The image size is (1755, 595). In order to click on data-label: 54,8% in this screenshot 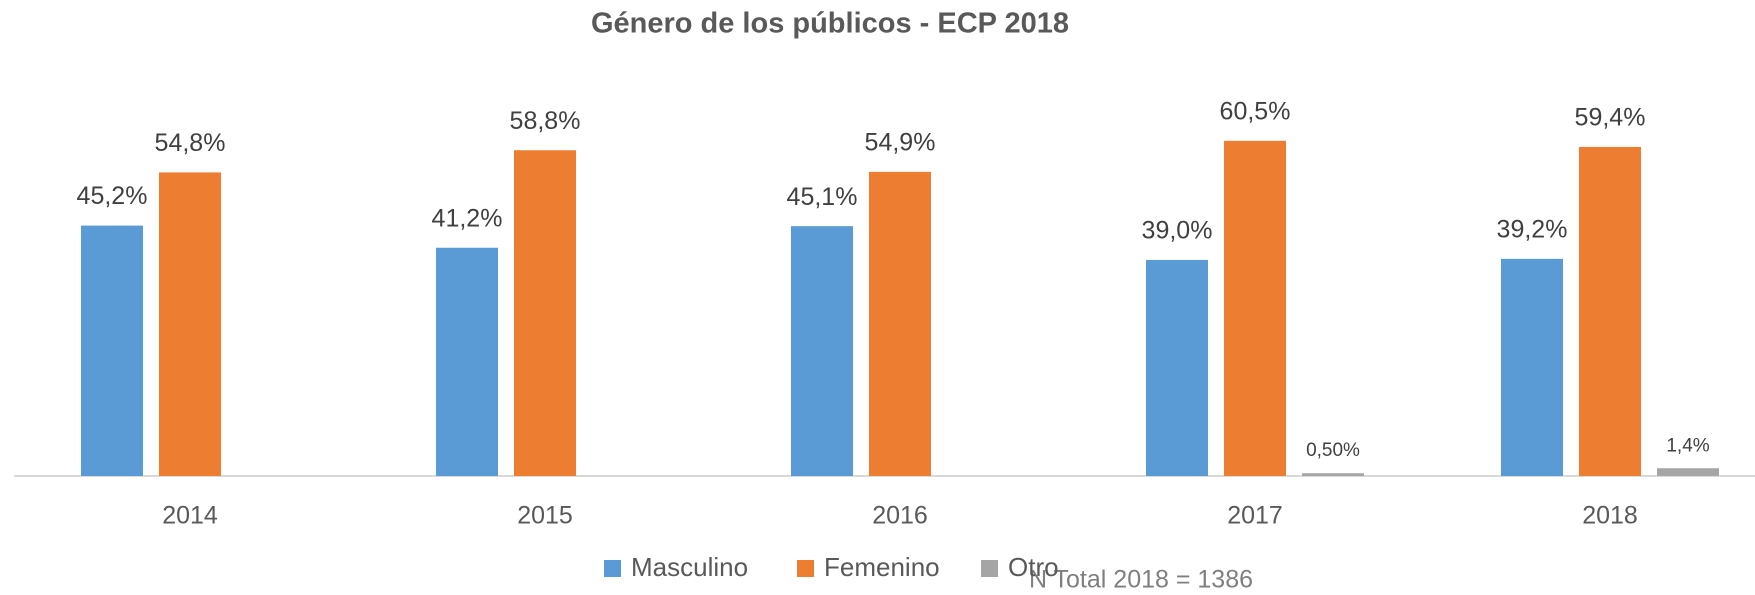, I will do `click(190, 143)`.